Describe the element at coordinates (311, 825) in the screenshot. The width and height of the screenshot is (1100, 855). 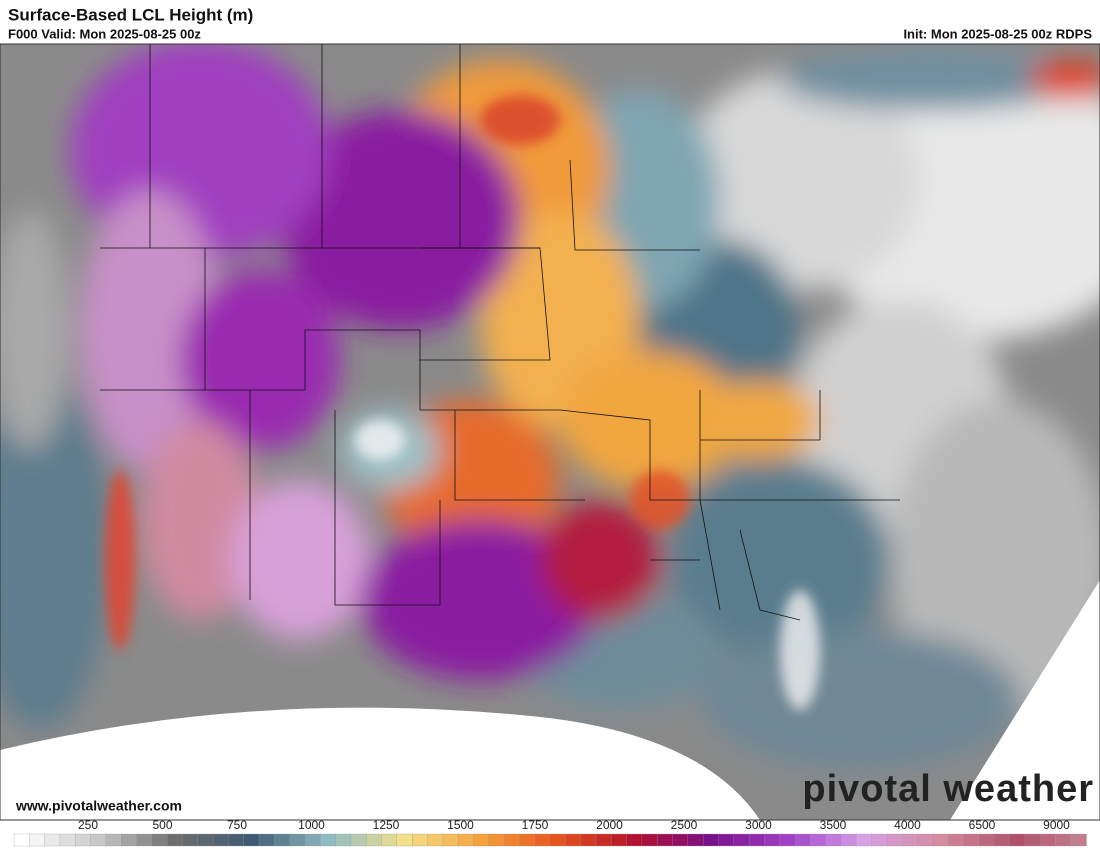
I see `colorbar-label: 1000` at that location.